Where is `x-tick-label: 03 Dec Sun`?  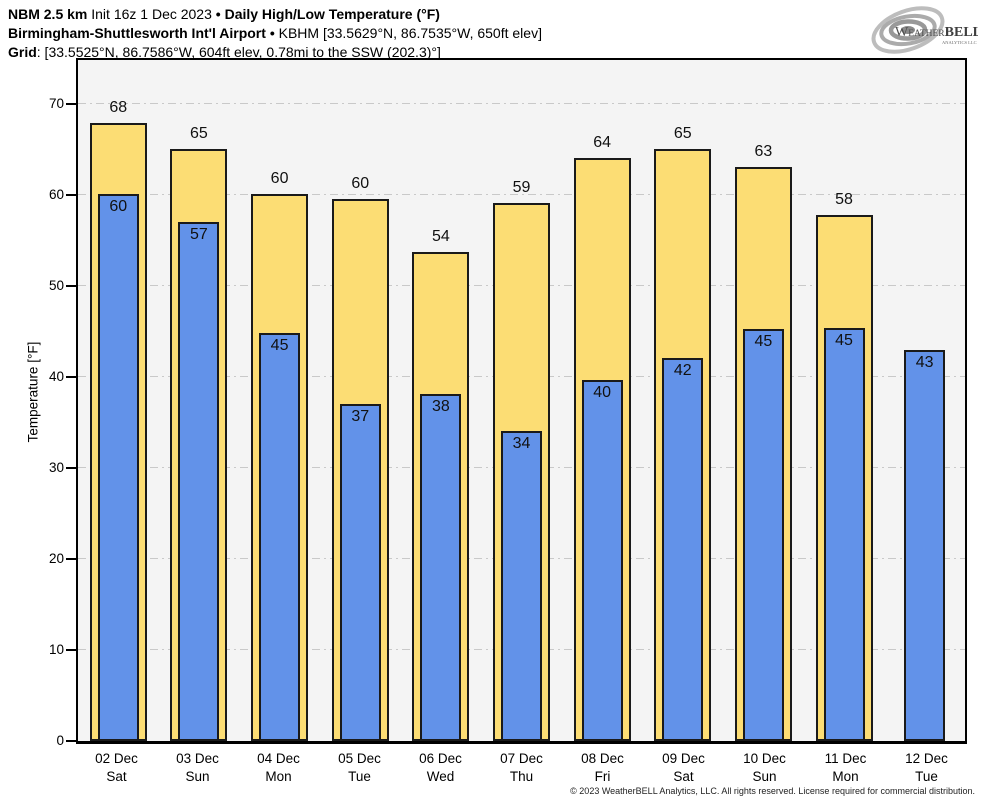 x-tick-label: 03 Dec Sun is located at coordinates (197, 768).